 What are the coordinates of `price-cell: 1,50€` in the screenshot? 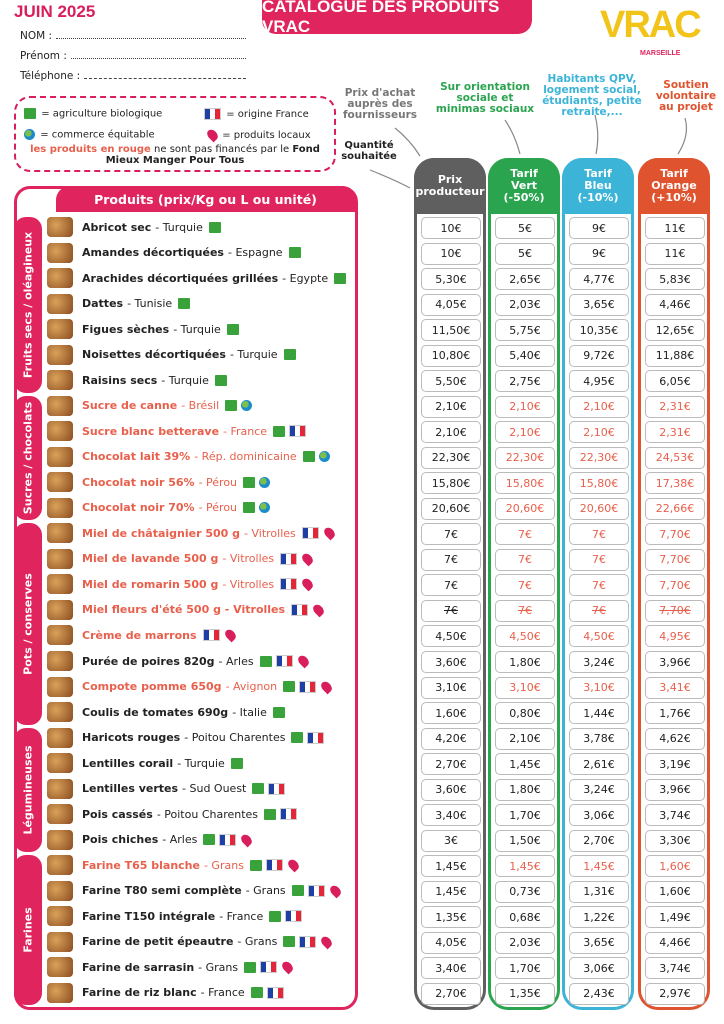 It's located at (525, 840).